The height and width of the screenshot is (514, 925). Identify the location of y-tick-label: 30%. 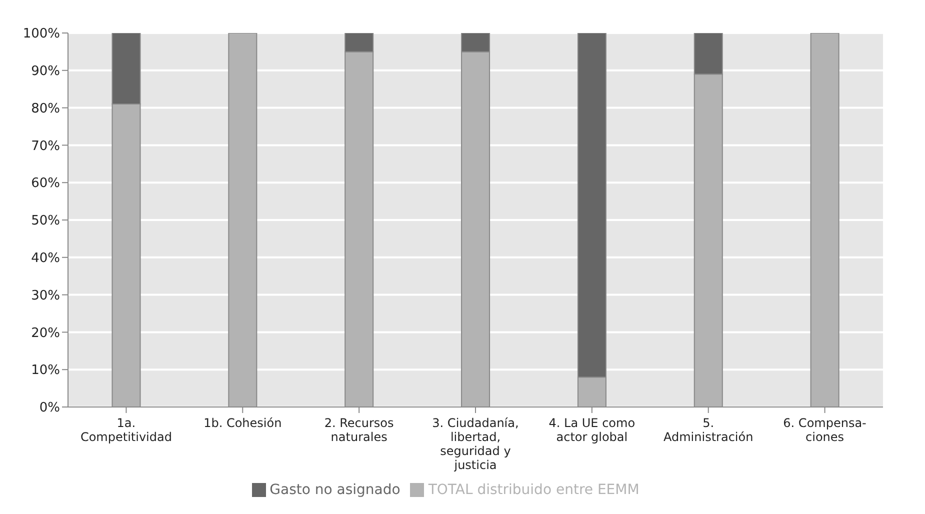
(45, 296).